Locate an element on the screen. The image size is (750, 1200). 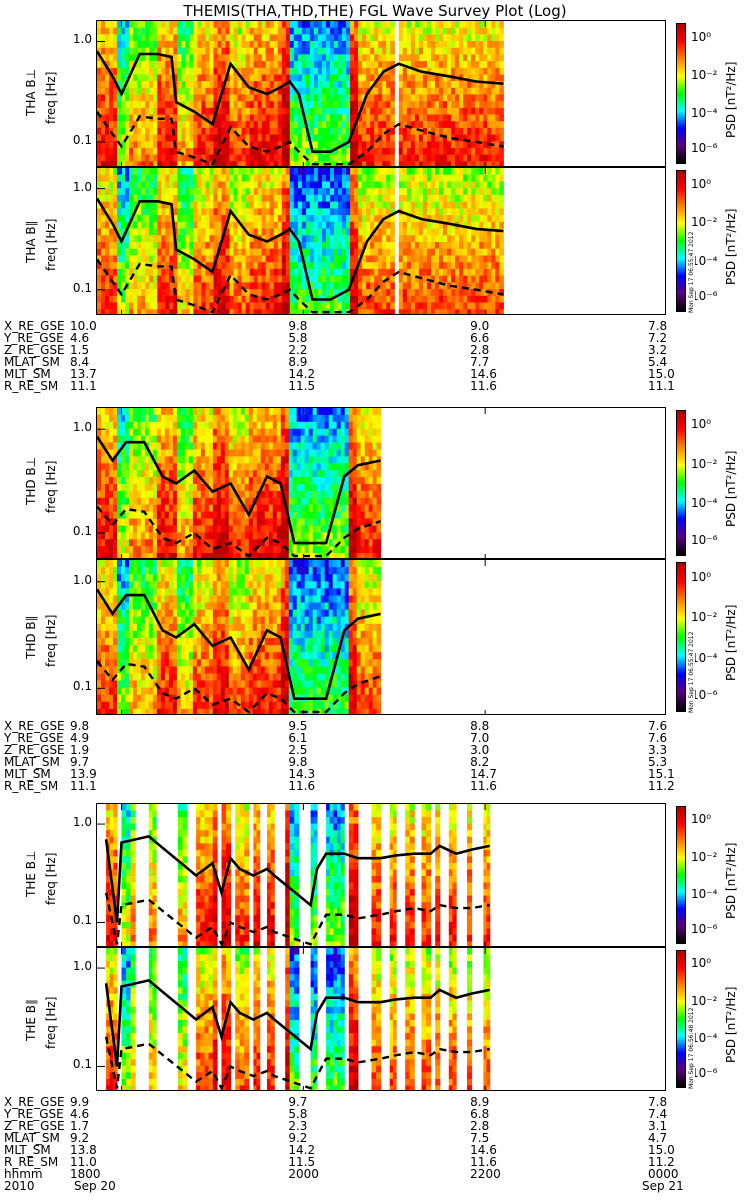
lower-frequency-line is located at coordinates (300, 286).